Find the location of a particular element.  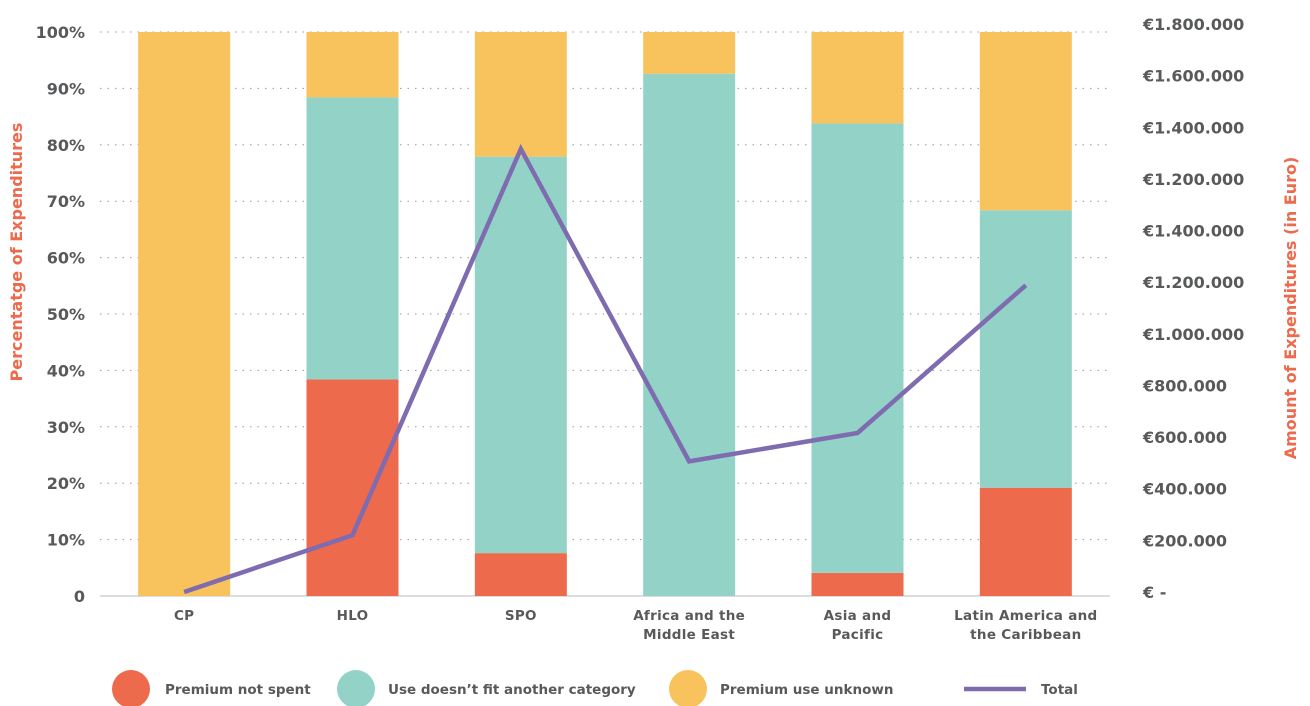

y-right-tick-label: €1.600.000 is located at coordinates (1193, 76).